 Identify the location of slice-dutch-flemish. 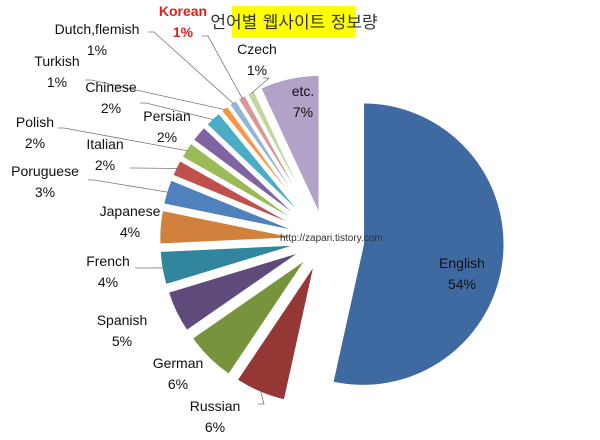
(270, 159).